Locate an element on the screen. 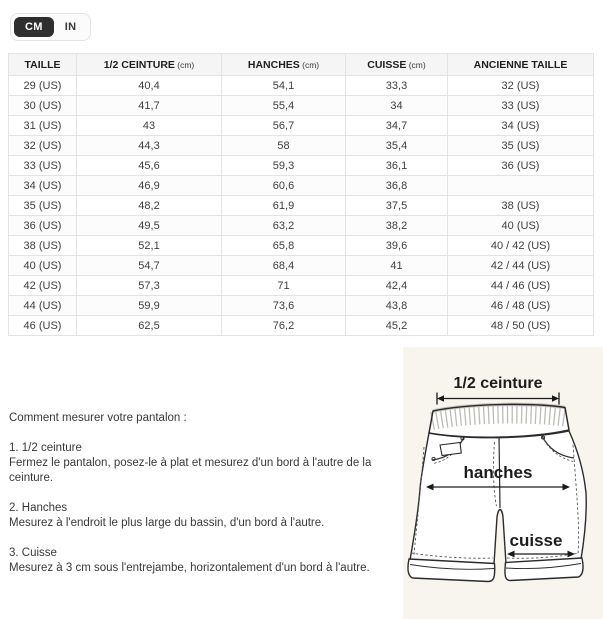 Image resolution: width=603 pixels, height=619 pixels. table-cell: 55,4 is located at coordinates (283, 105).